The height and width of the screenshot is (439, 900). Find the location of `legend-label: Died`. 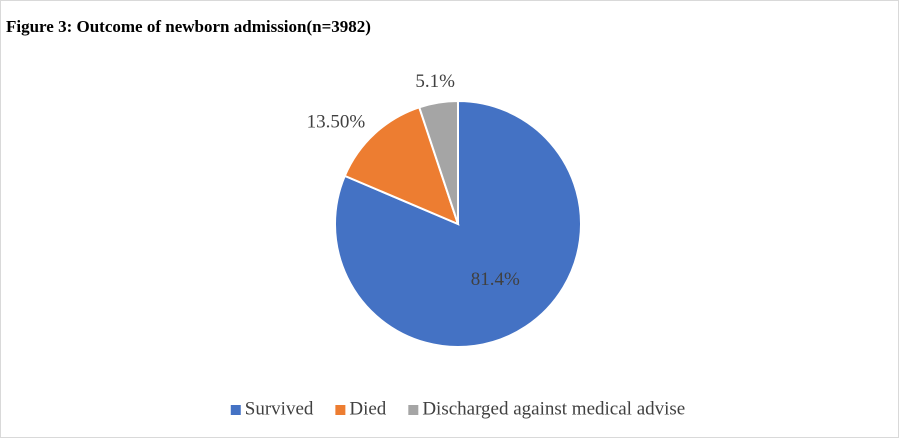

legend-label: Died is located at coordinates (367, 408).